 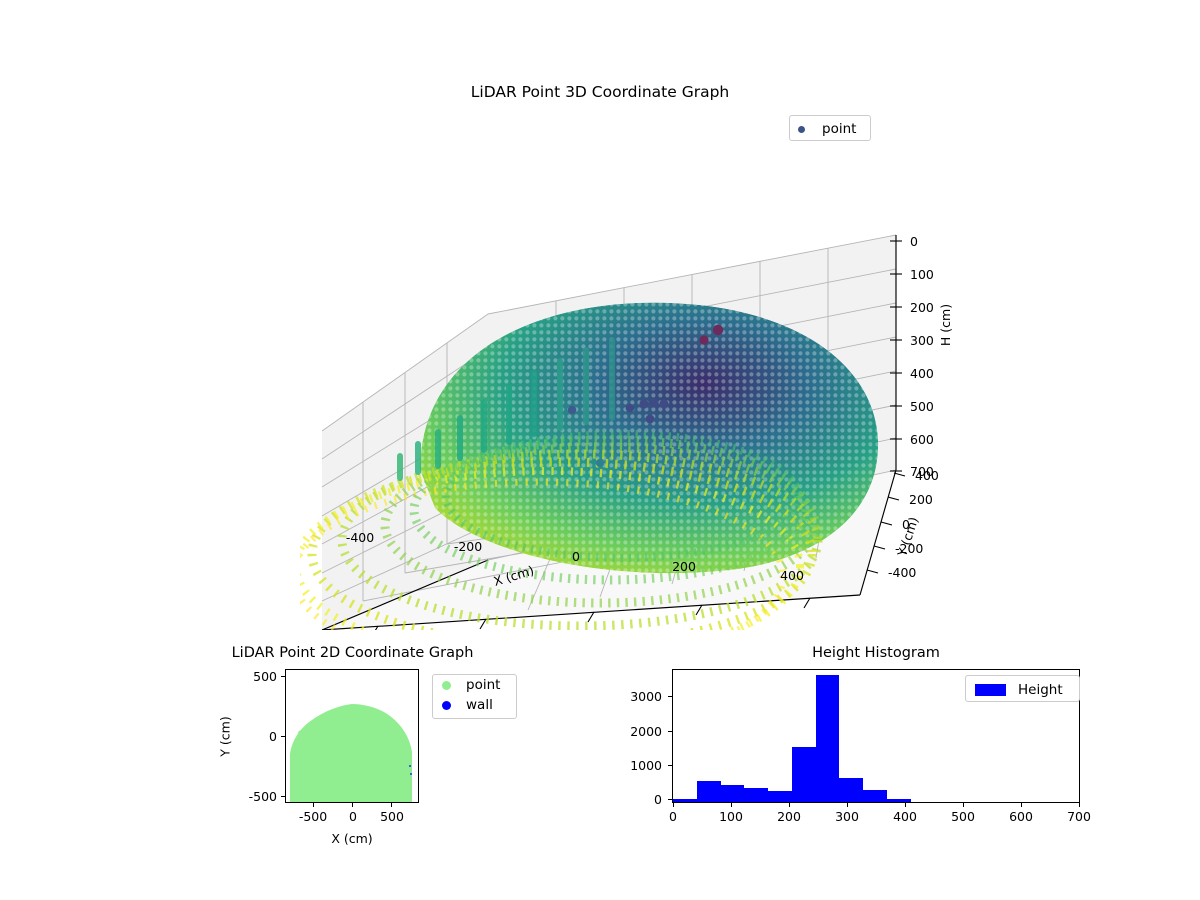 I want to click on plot3d-wall-outliers, so click(x=645, y=396).